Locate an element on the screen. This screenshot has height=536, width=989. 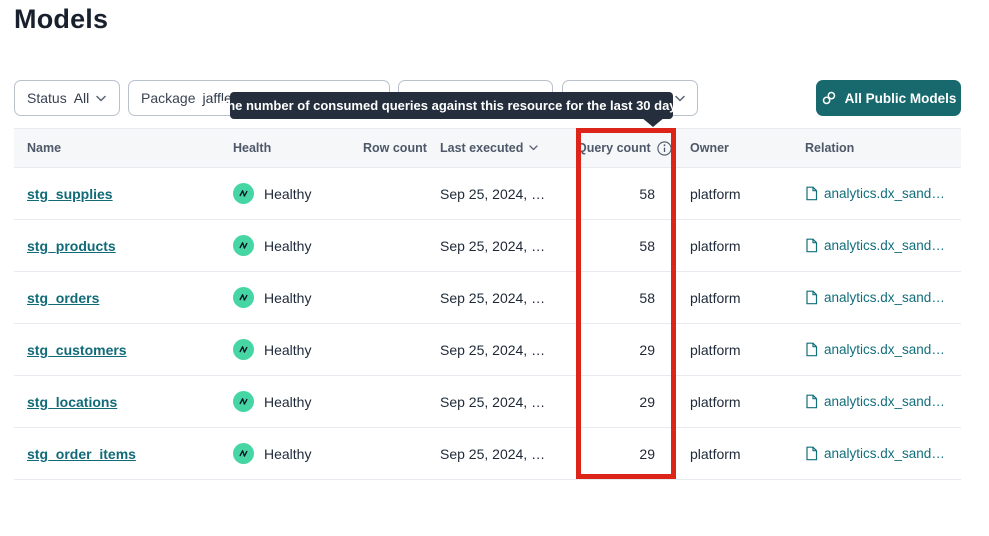
status-filter-value: All is located at coordinates (81, 98).